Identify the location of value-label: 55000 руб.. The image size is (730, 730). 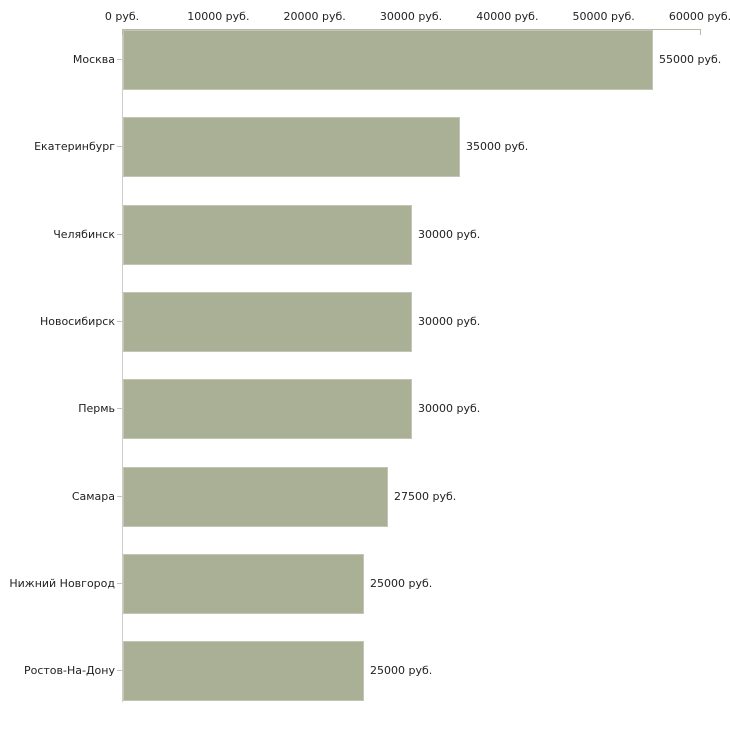
(690, 59).